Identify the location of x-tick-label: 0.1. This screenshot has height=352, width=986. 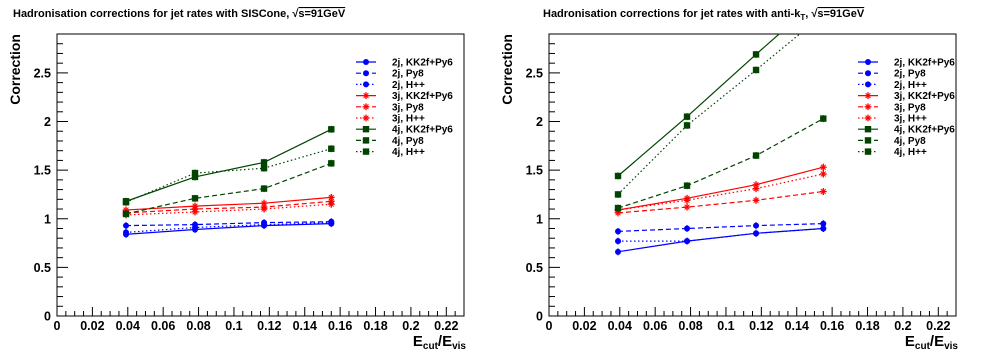
(725, 326).